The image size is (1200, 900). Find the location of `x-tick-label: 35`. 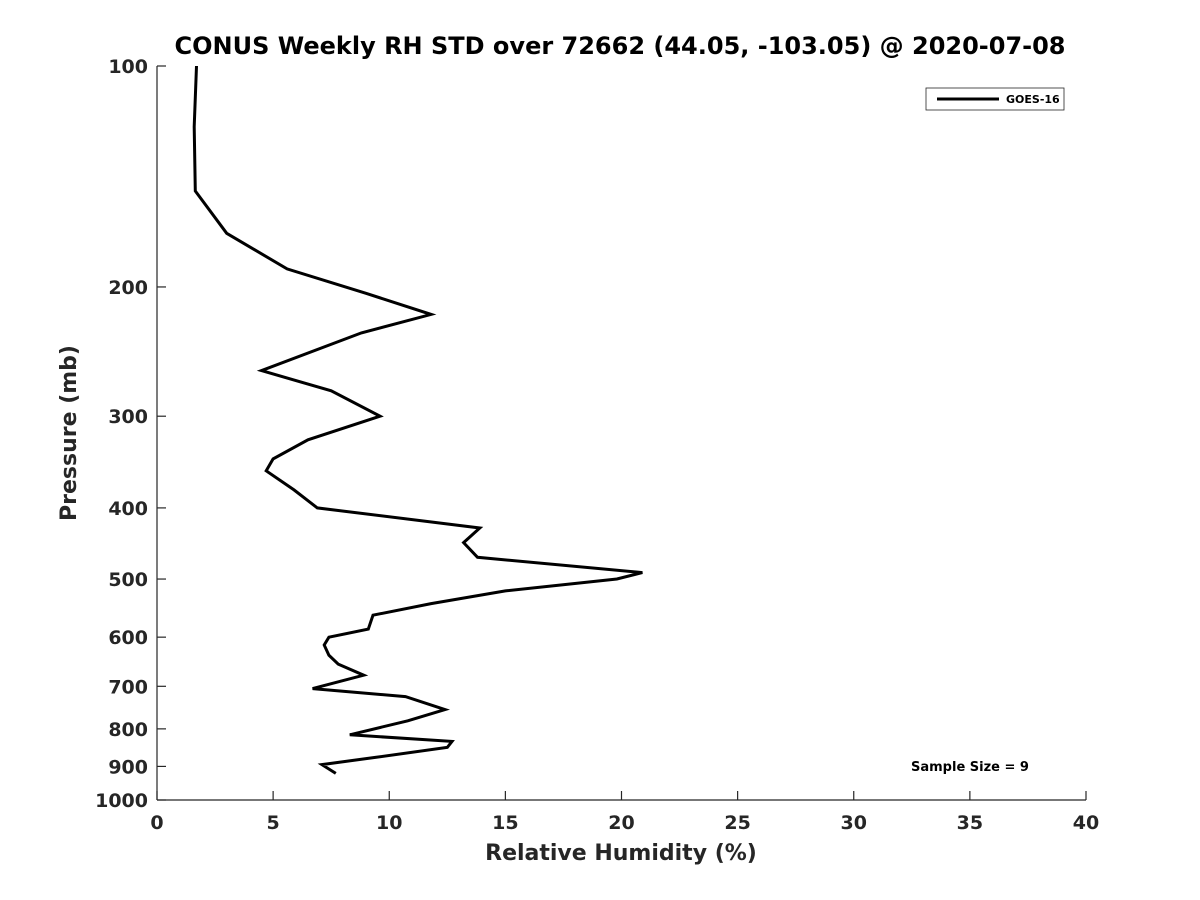

x-tick-label: 35 is located at coordinates (970, 823).